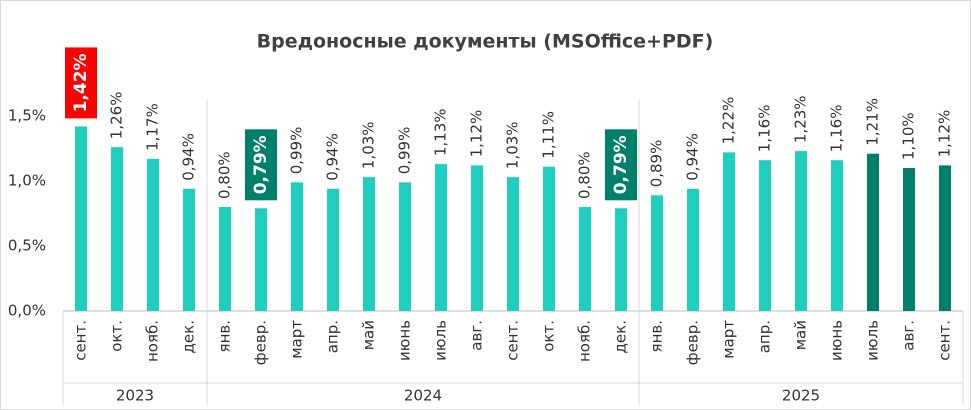 This screenshot has width=971, height=410. I want to click on value-label: 0,89%, so click(657, 164).